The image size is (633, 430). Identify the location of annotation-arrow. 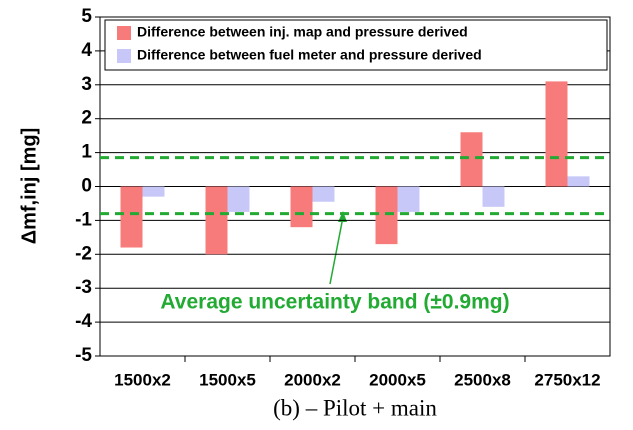
(336, 250).